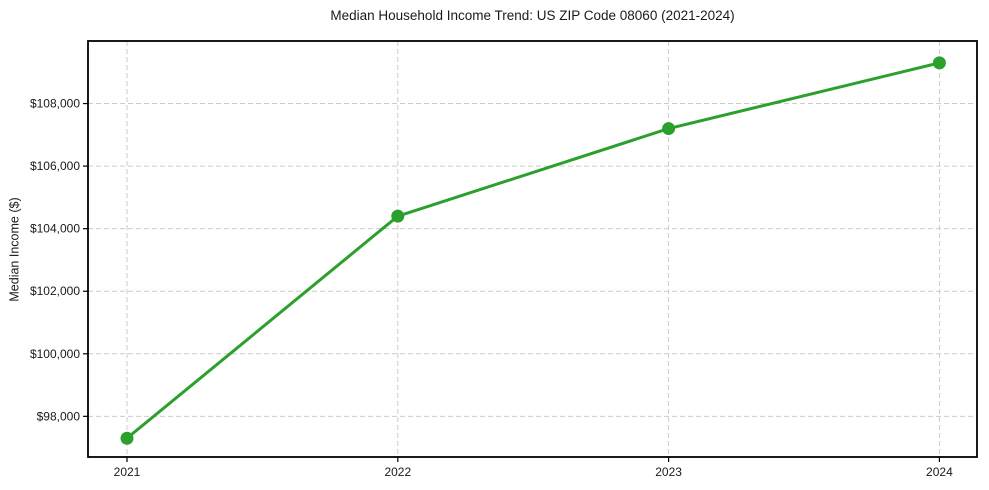  What do you see at coordinates (14, 249) in the screenshot?
I see `y-axis-label: Median Income ($)` at bounding box center [14, 249].